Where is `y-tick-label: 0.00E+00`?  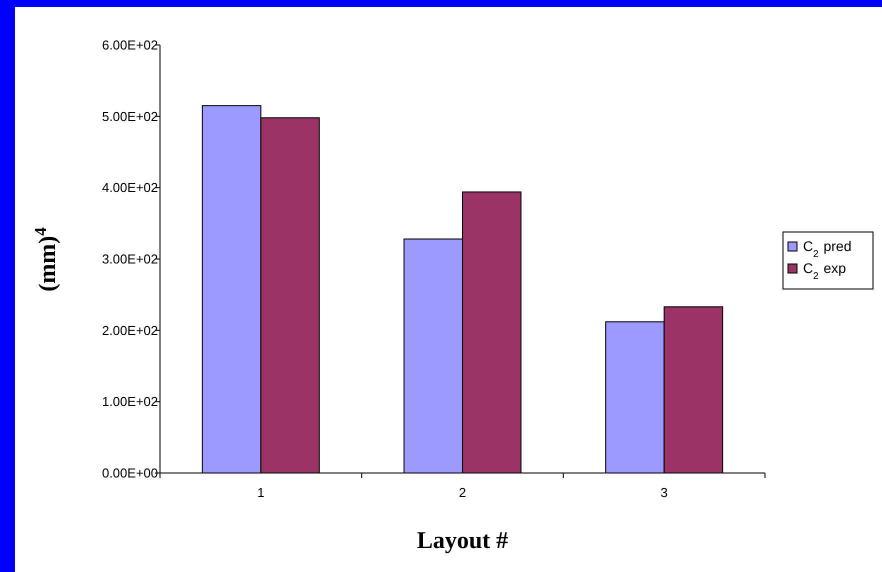 y-tick-label: 0.00E+00 is located at coordinates (130, 473).